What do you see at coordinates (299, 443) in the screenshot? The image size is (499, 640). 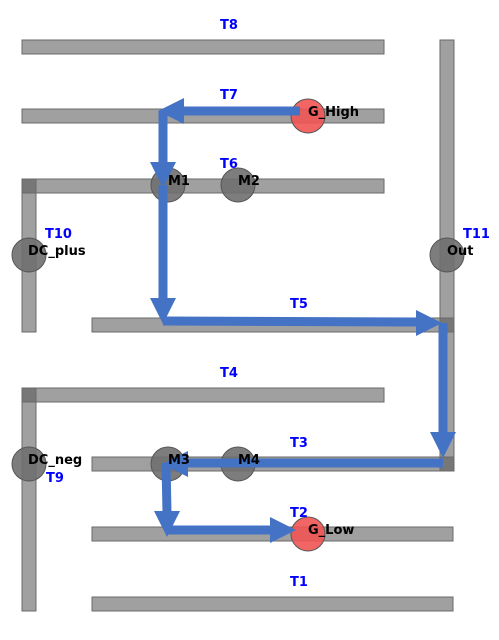 I see `label-t3: T3` at bounding box center [299, 443].